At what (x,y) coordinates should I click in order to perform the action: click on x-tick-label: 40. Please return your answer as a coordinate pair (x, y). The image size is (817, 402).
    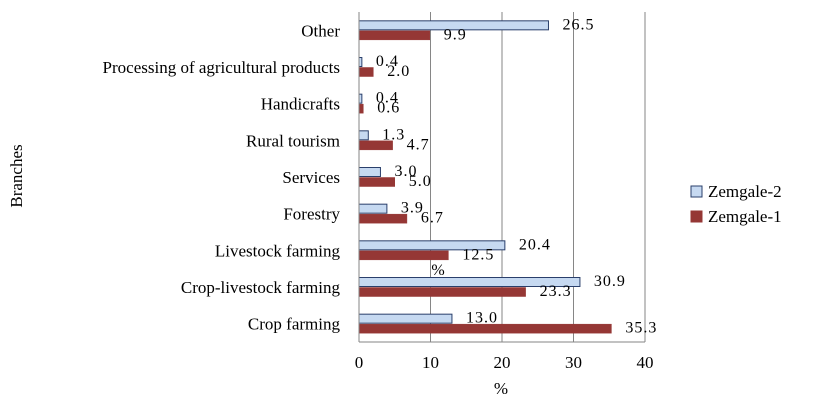
    Looking at the image, I should click on (645, 362).